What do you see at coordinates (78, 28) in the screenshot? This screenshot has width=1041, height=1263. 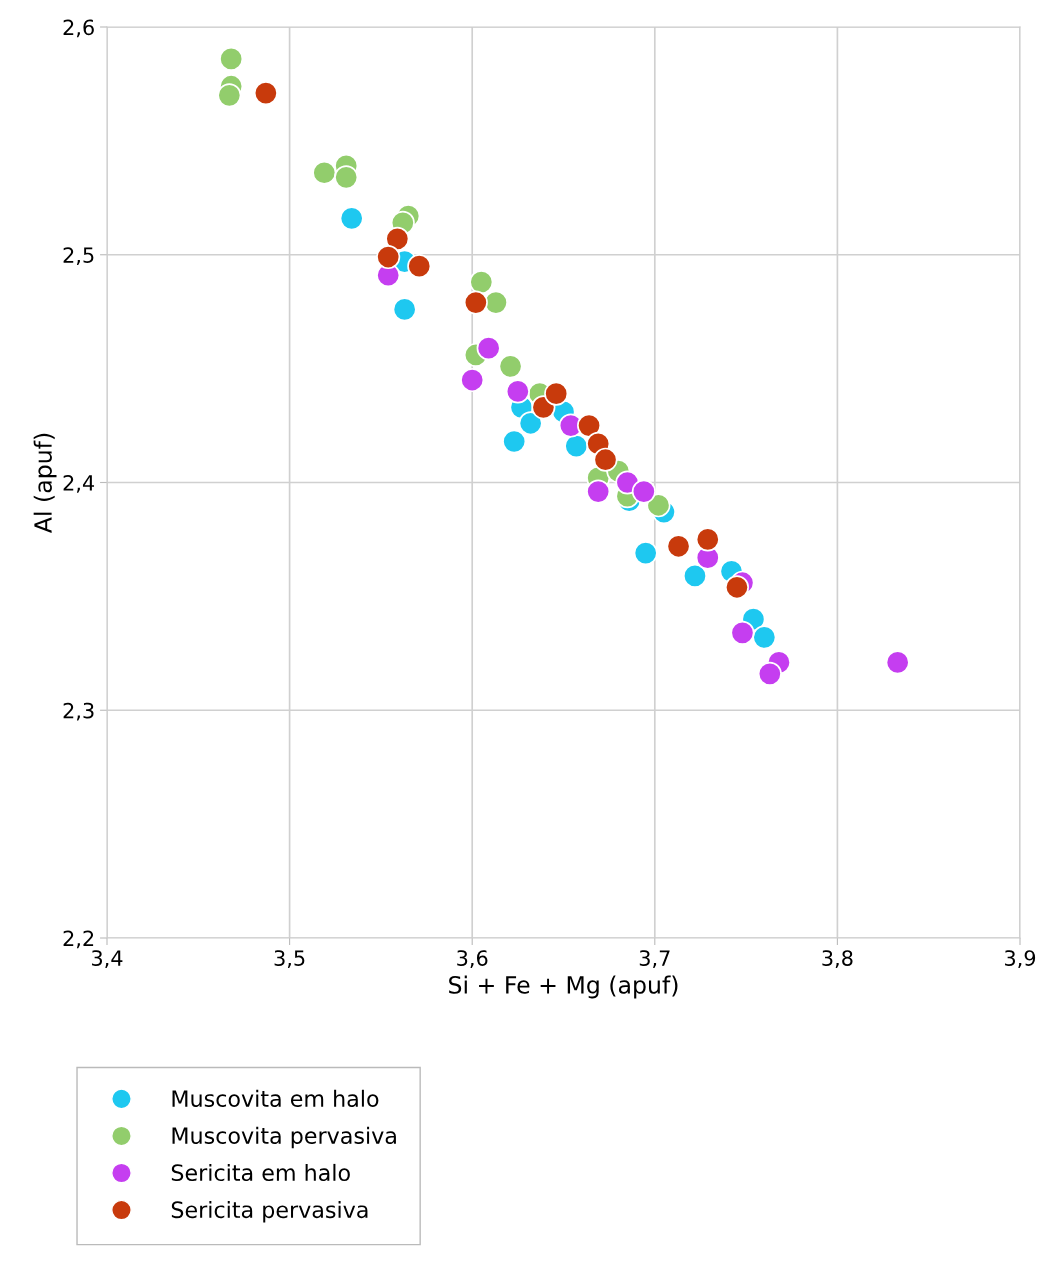 I see `y-tick-label: 2,6` at bounding box center [78, 28].